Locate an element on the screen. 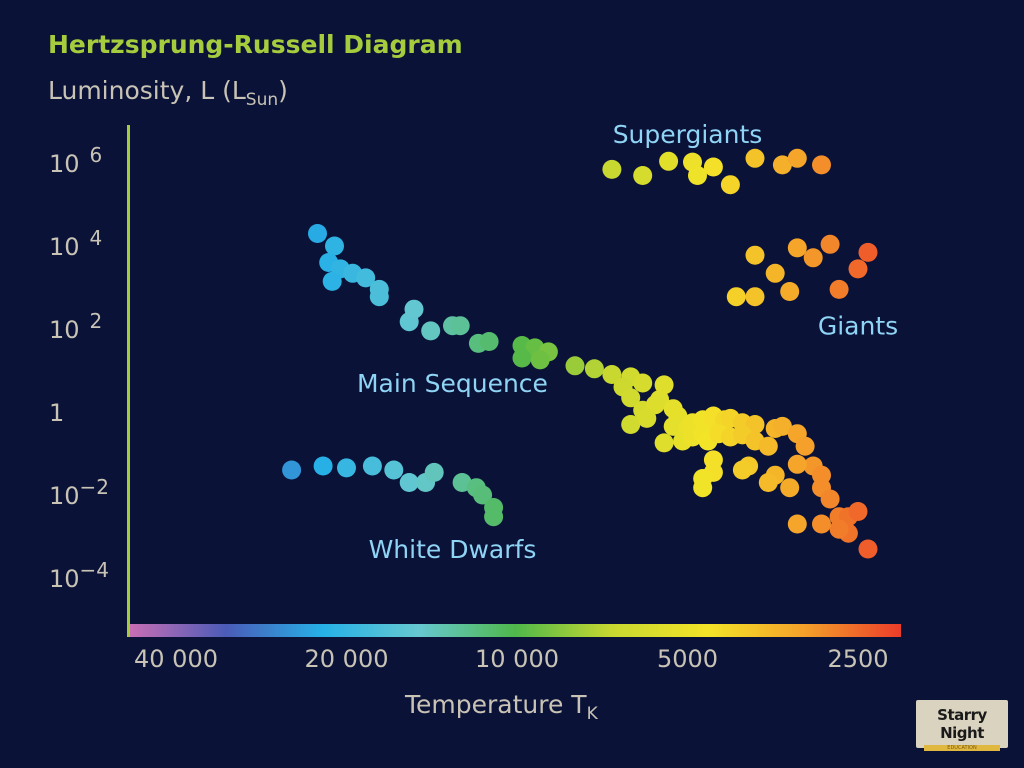  y-axis-label: Luminosity, L (LSun) is located at coordinates (168, 93).